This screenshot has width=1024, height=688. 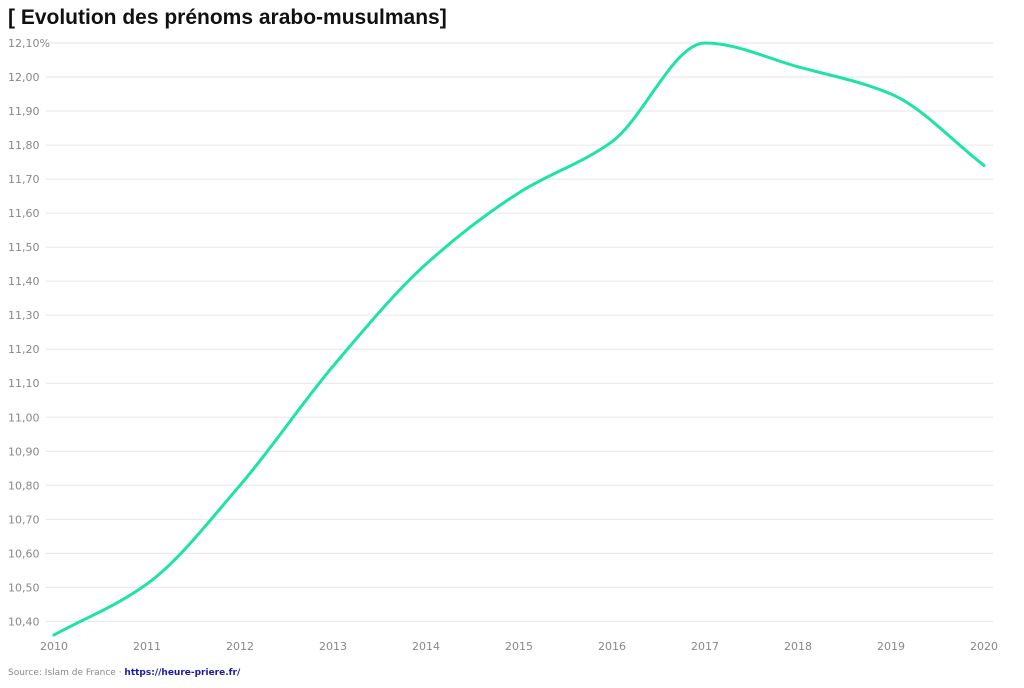 I want to click on x-tick-label: 2020, so click(x=984, y=646).